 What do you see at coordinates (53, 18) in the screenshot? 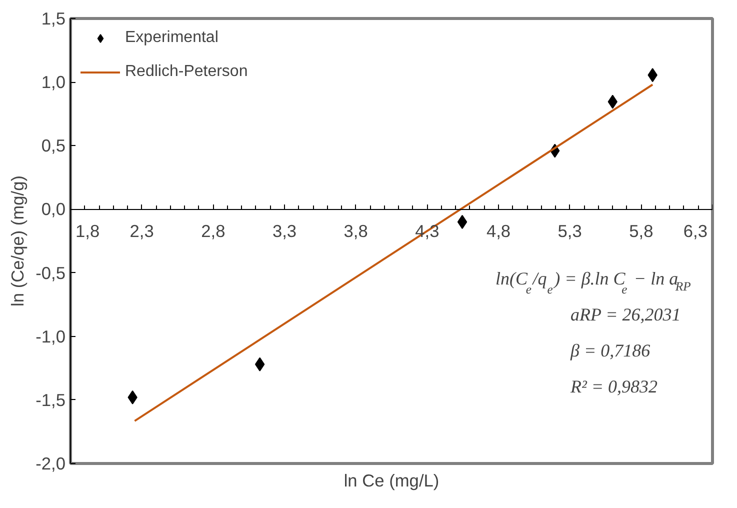
I see `y-tick-label: 1,5` at bounding box center [53, 18].